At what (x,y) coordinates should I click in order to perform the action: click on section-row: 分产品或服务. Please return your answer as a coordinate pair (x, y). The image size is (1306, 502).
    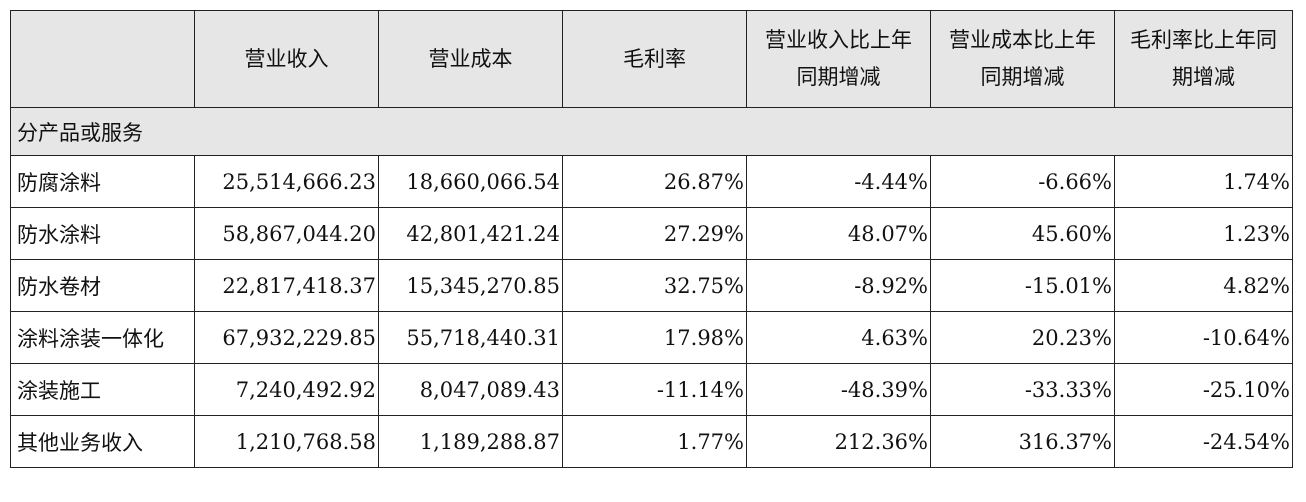
    Looking at the image, I should click on (651, 131).